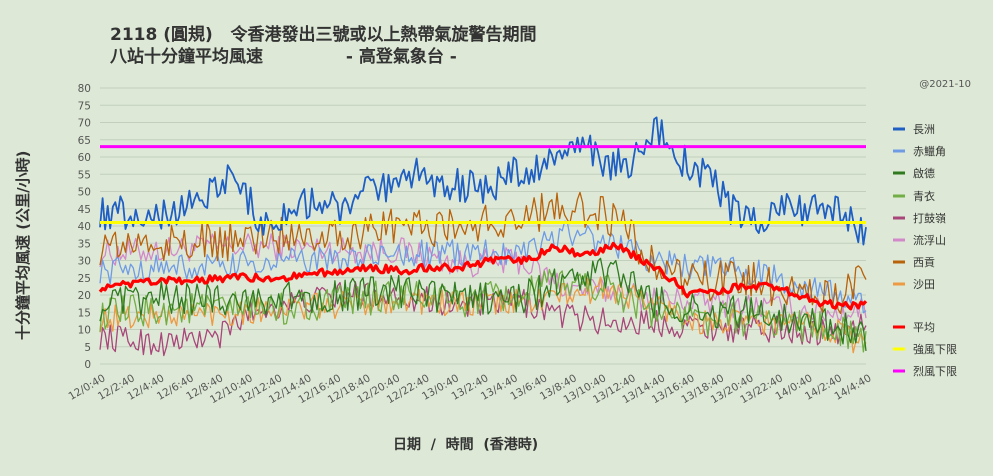 This screenshot has height=476, width=993. I want to click on y-tick-label: 25, so click(84, 279).